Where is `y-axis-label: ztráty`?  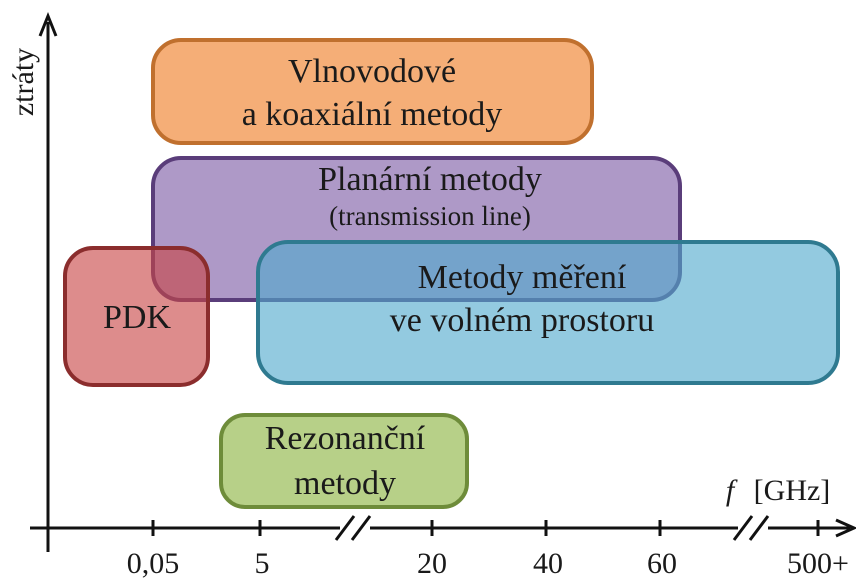
y-axis-label: ztráty is located at coordinates (23, 82).